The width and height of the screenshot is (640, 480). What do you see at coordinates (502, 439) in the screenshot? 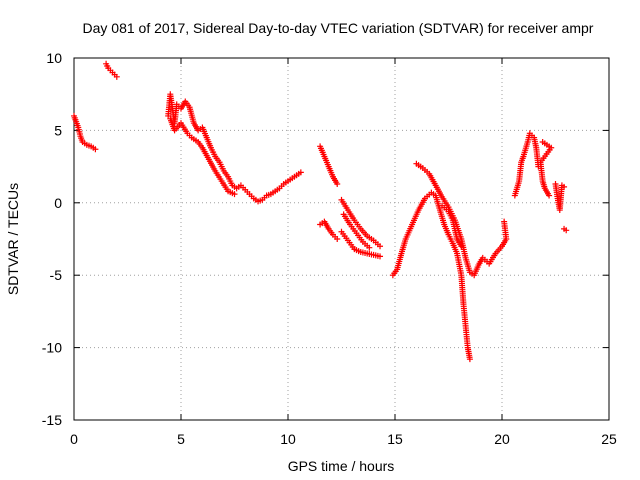
I see `x-tick-label: 20` at bounding box center [502, 439].